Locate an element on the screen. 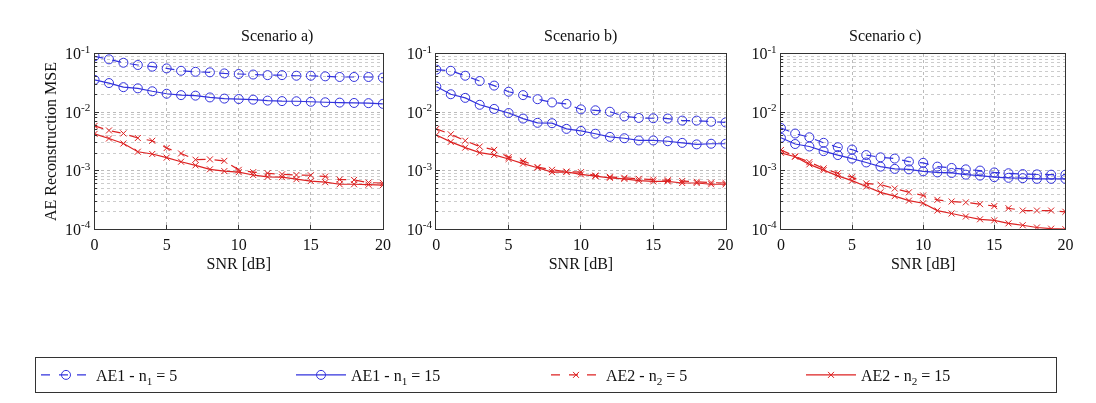 The height and width of the screenshot is (403, 1096). chart-title: Scenario c) is located at coordinates (885, 36).